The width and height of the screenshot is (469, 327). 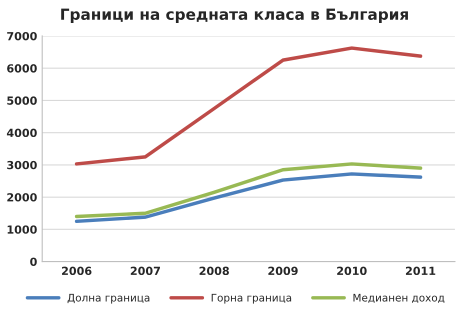 I want to click on y-tick-label: 0, so click(x=33, y=262).